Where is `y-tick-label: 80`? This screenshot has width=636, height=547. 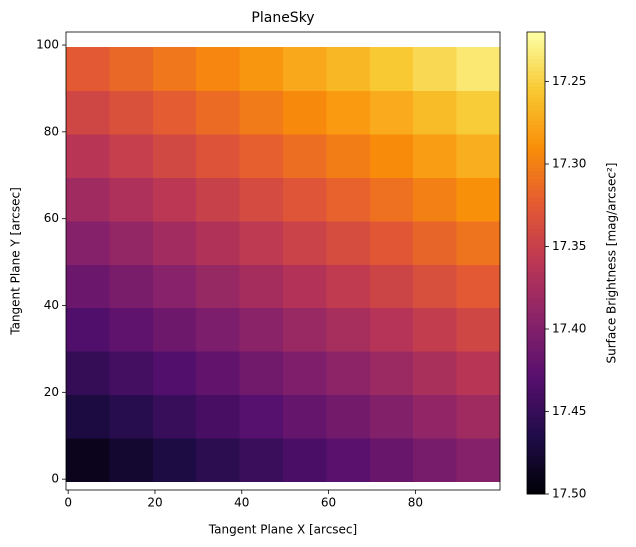 y-tick-label: 80 is located at coordinates (51, 131).